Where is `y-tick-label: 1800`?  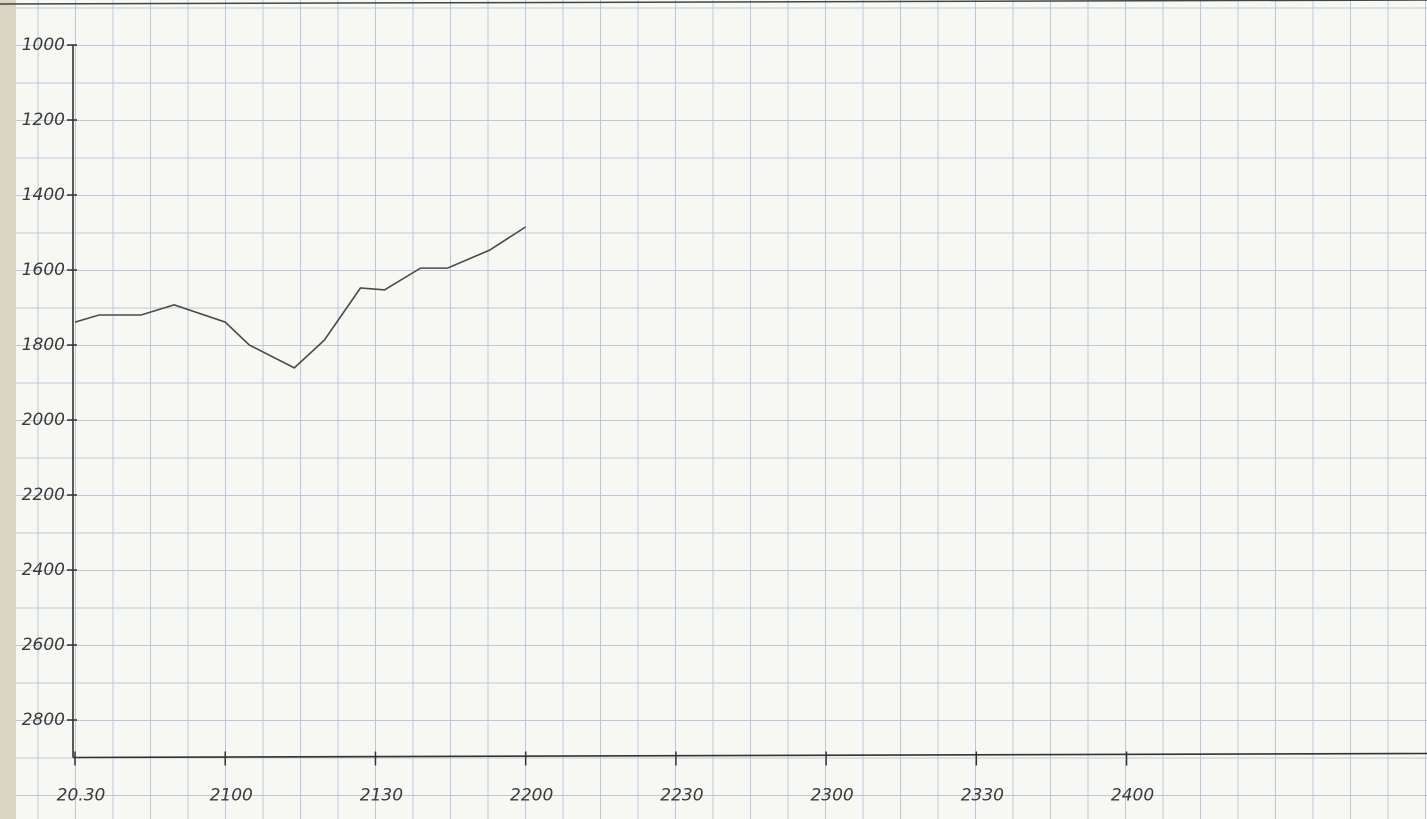 y-tick-label: 1800 is located at coordinates (43, 345).